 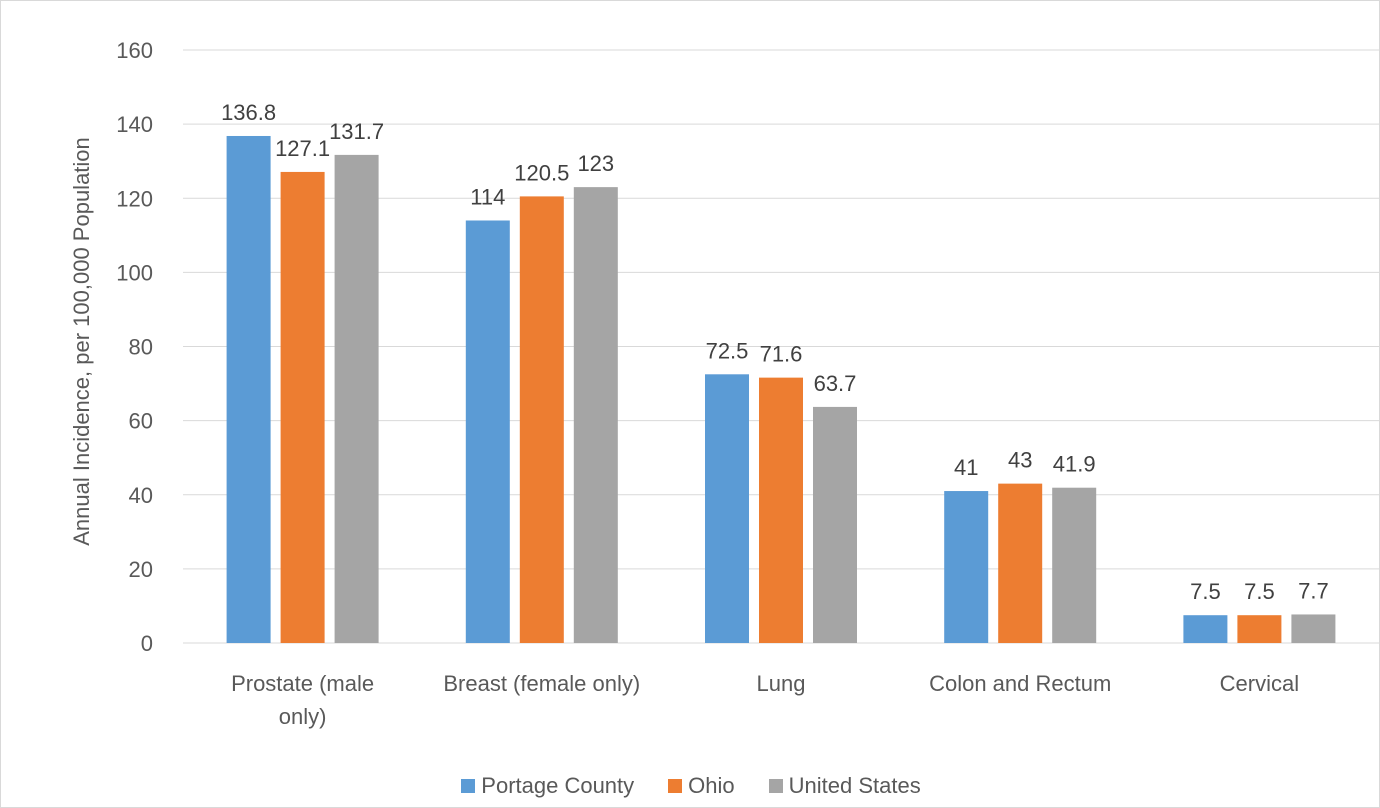 I want to click on y-axis-label: Annual Incidence, per 100,000 Population, so click(x=81, y=341).